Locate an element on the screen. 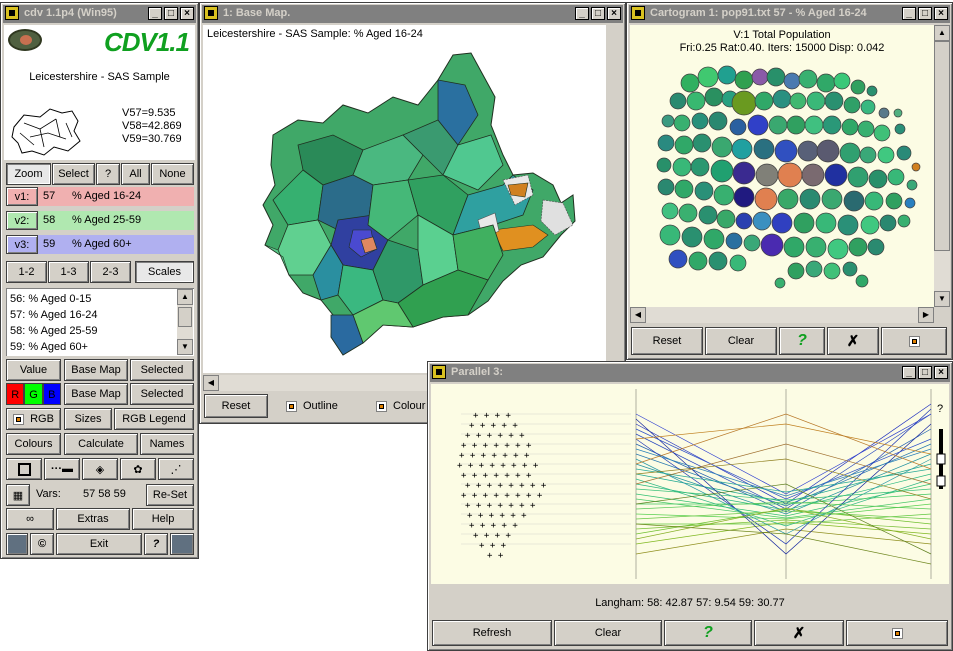 This screenshot has width=953, height=651. cartogram-cross-icon: ✗ is located at coordinates (853, 341).